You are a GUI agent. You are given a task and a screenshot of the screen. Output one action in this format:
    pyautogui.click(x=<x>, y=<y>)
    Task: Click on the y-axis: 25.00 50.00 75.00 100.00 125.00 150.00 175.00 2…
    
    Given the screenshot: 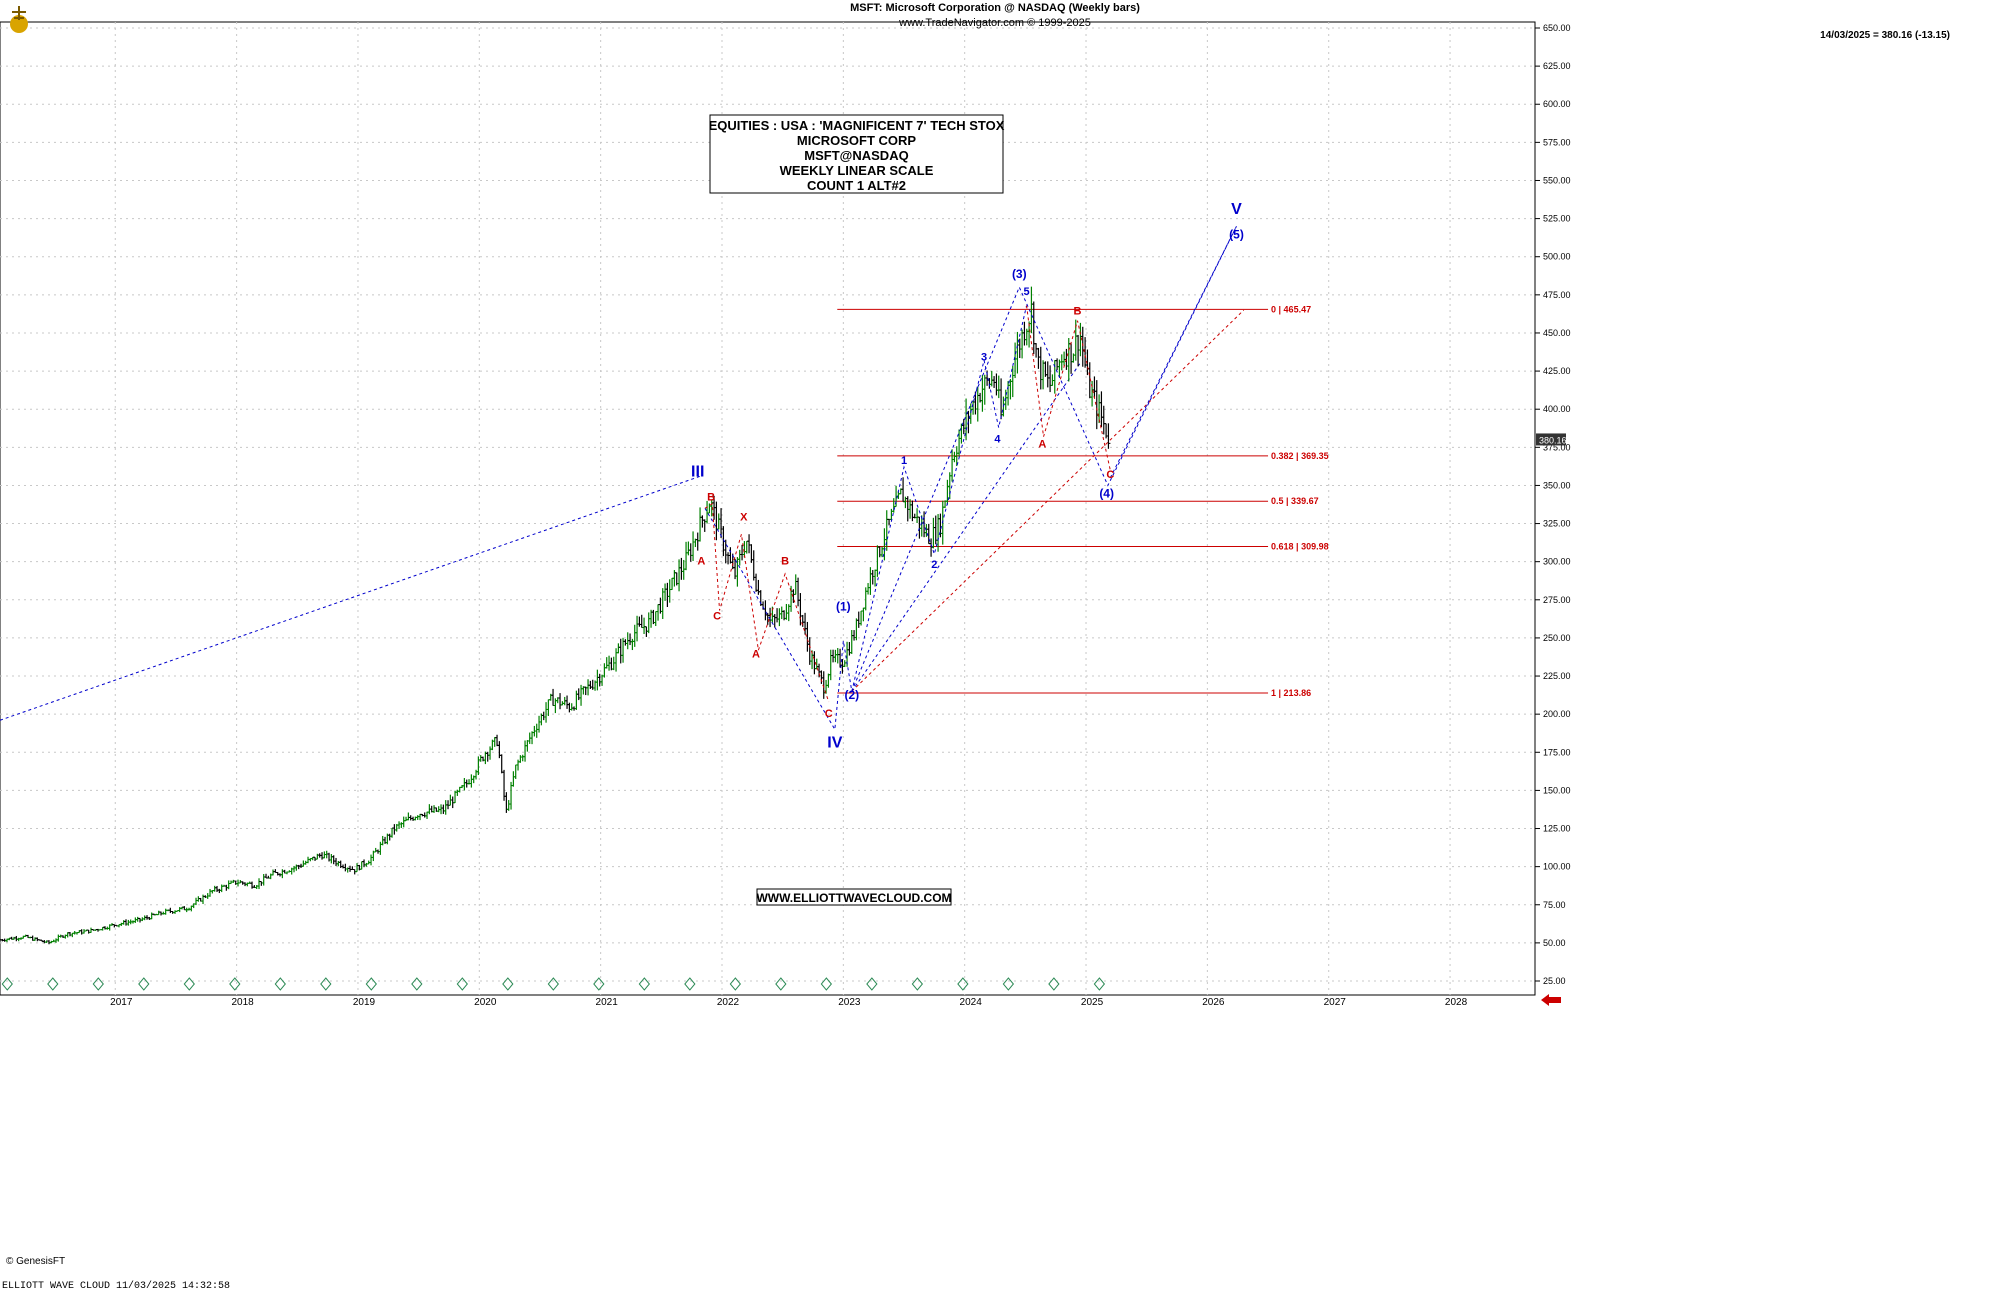 What is the action you would take?
    pyautogui.click(x=1553, y=504)
    